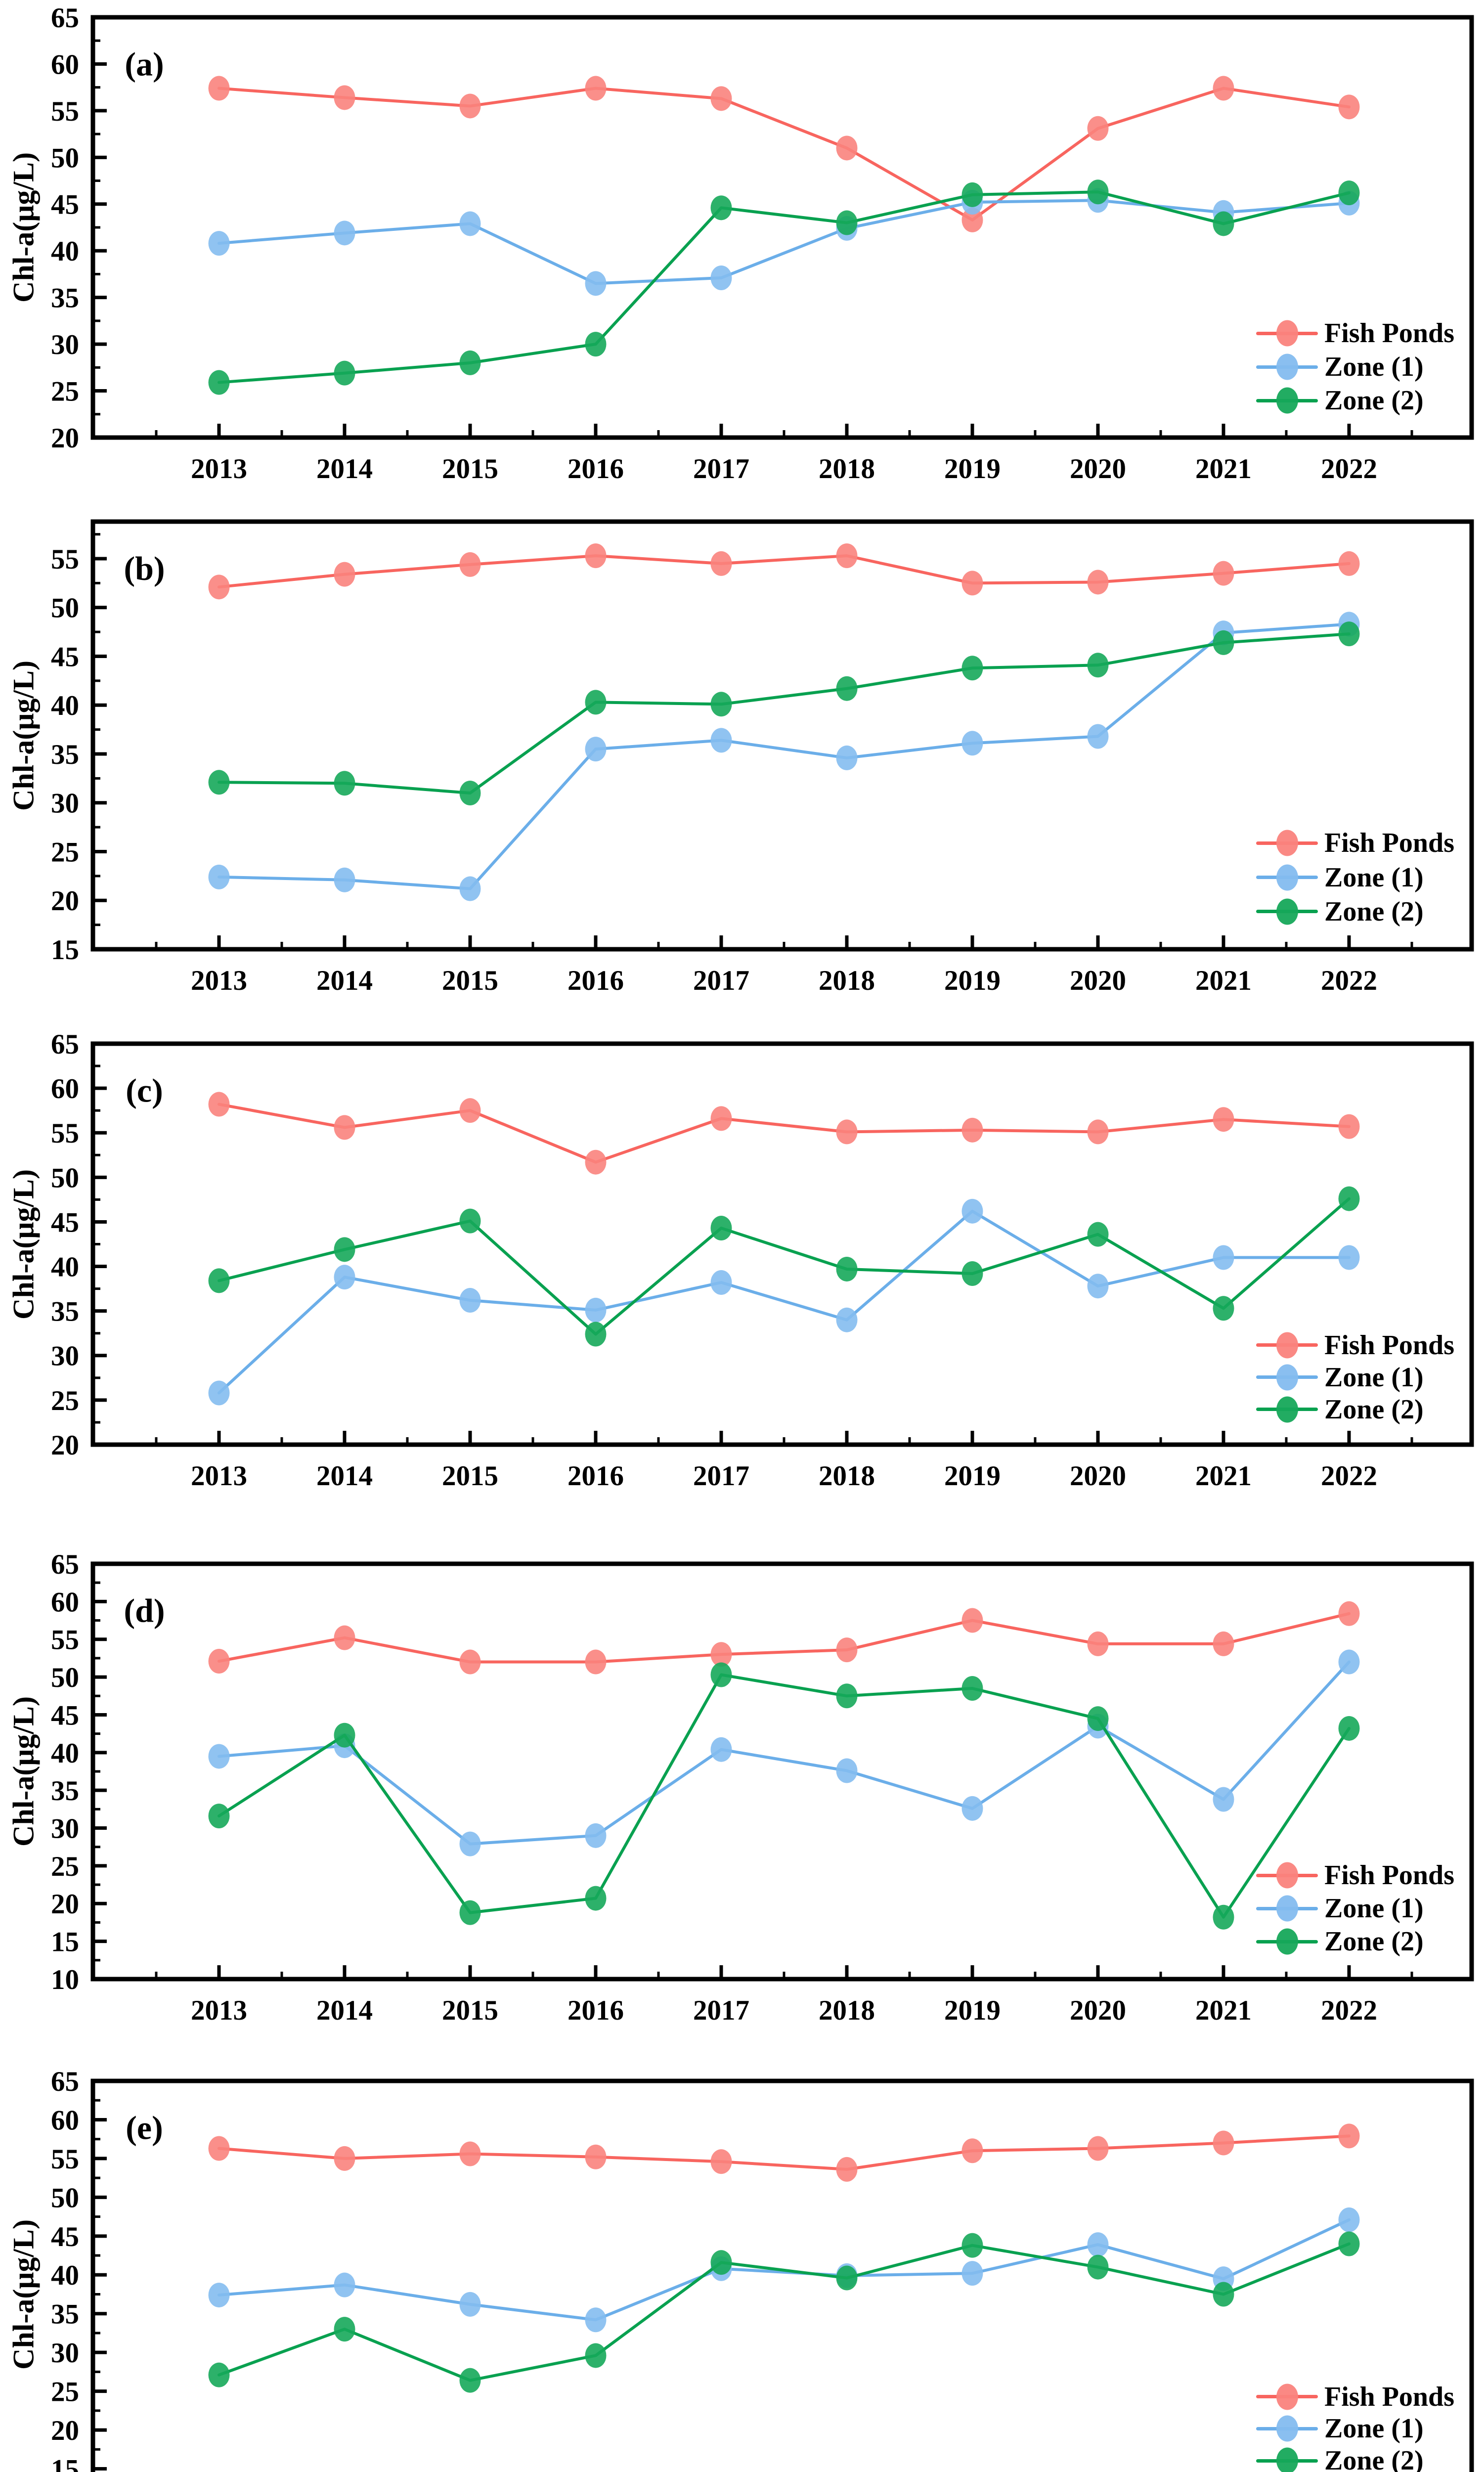  I want to click on y-tick-label: 30, so click(65, 2353).